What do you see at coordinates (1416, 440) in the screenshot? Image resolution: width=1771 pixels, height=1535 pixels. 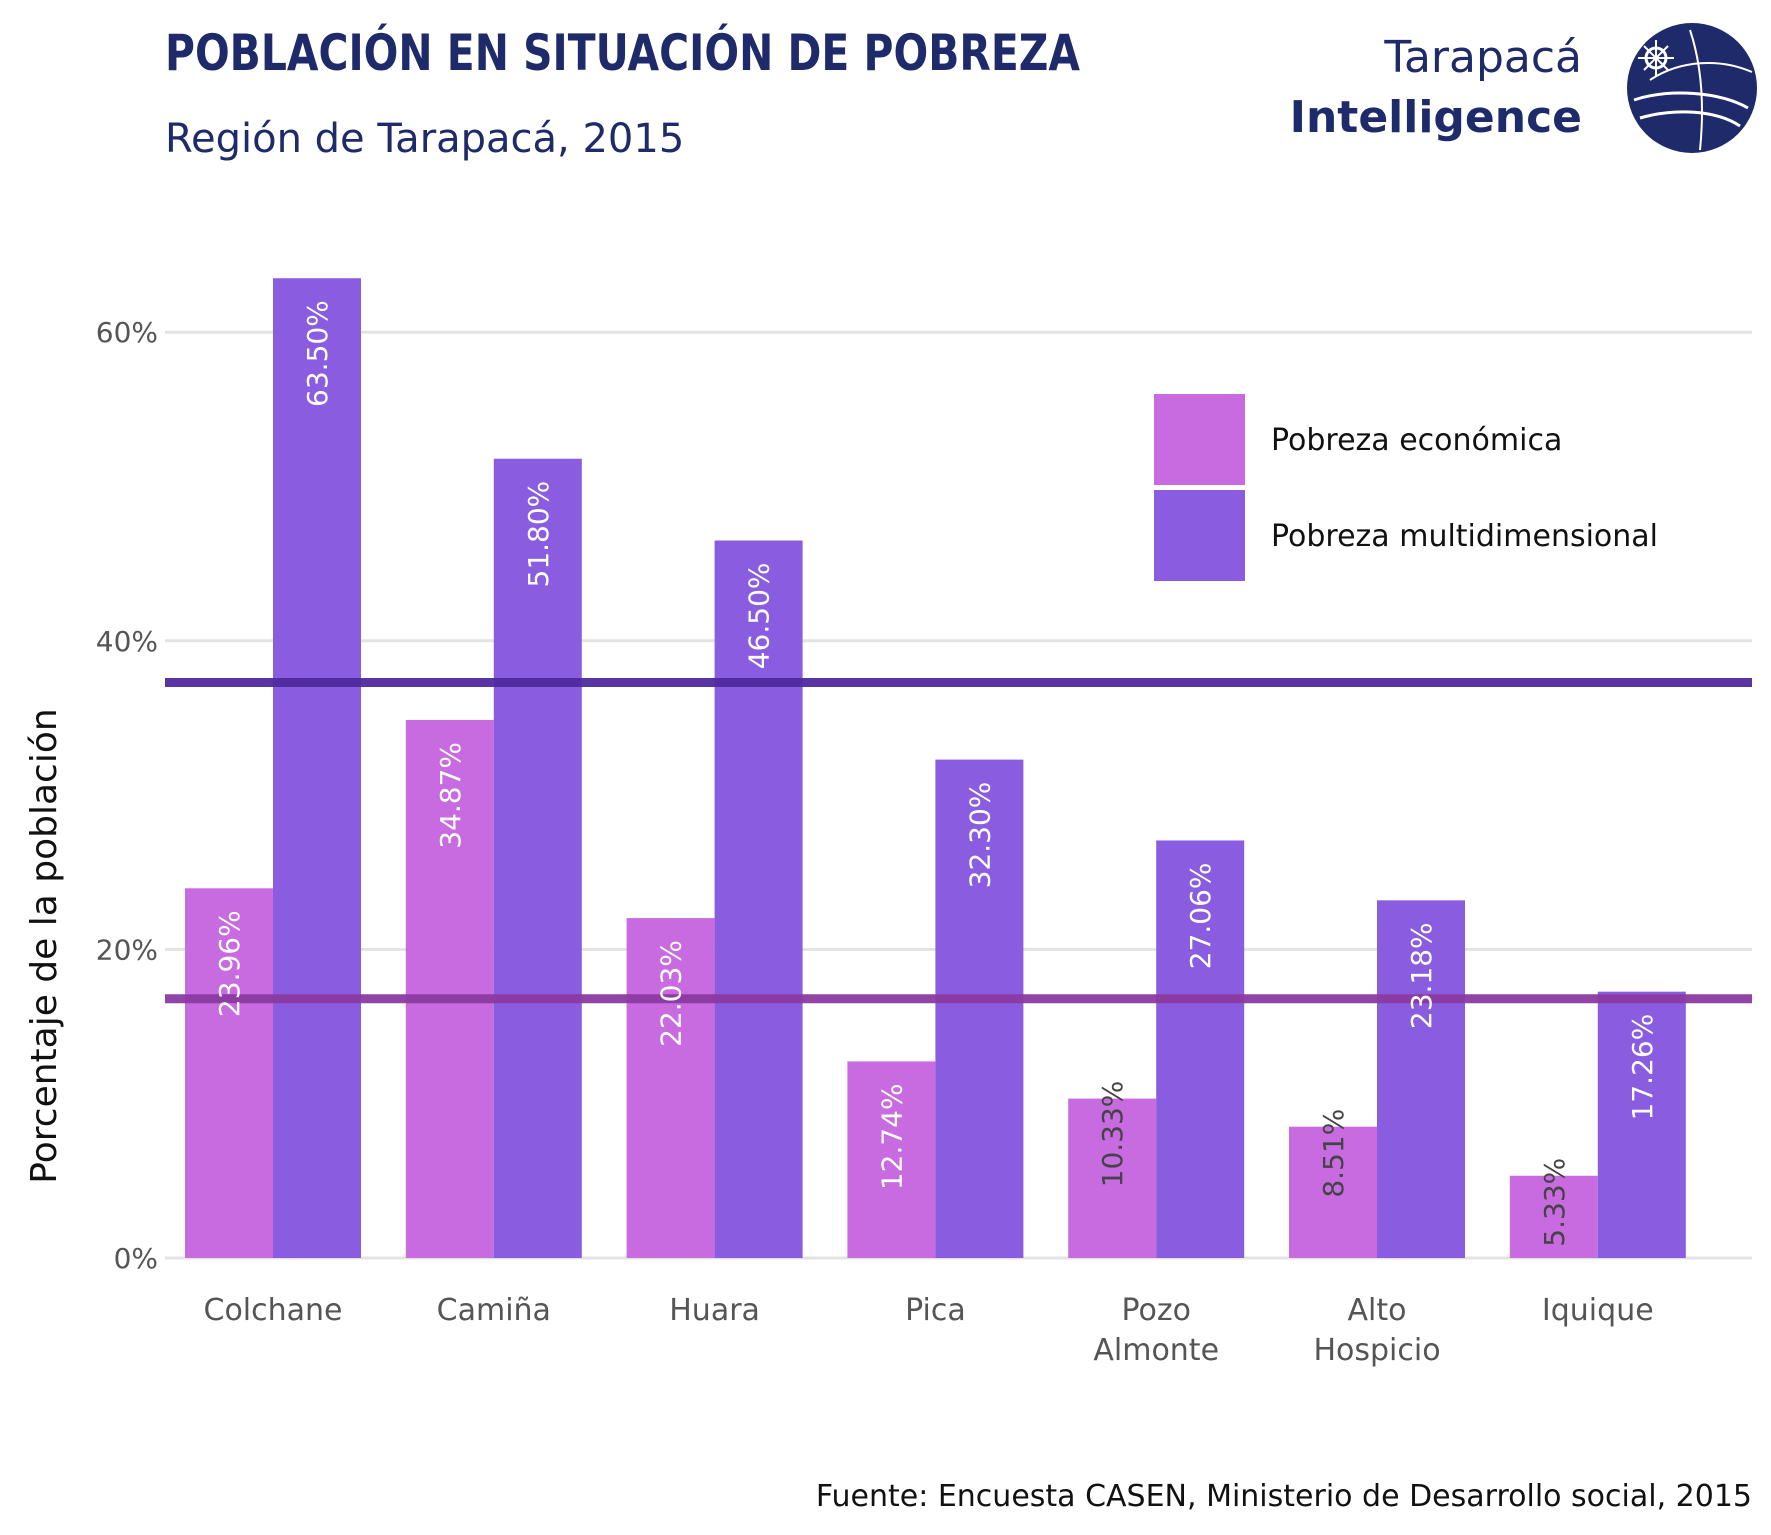 I see `legend-label-economica: Pobreza económica` at bounding box center [1416, 440].